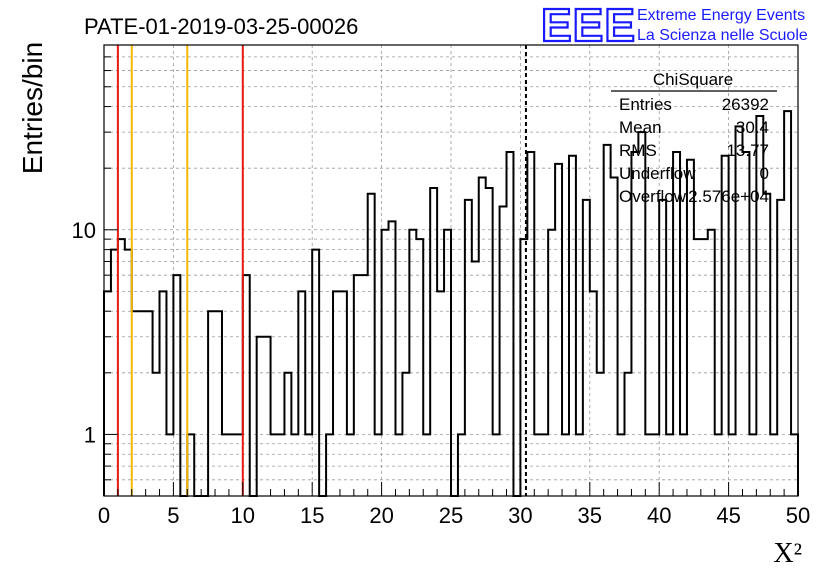  What do you see at coordinates (104, 515) in the screenshot?
I see `x-tick-label: 0` at bounding box center [104, 515].